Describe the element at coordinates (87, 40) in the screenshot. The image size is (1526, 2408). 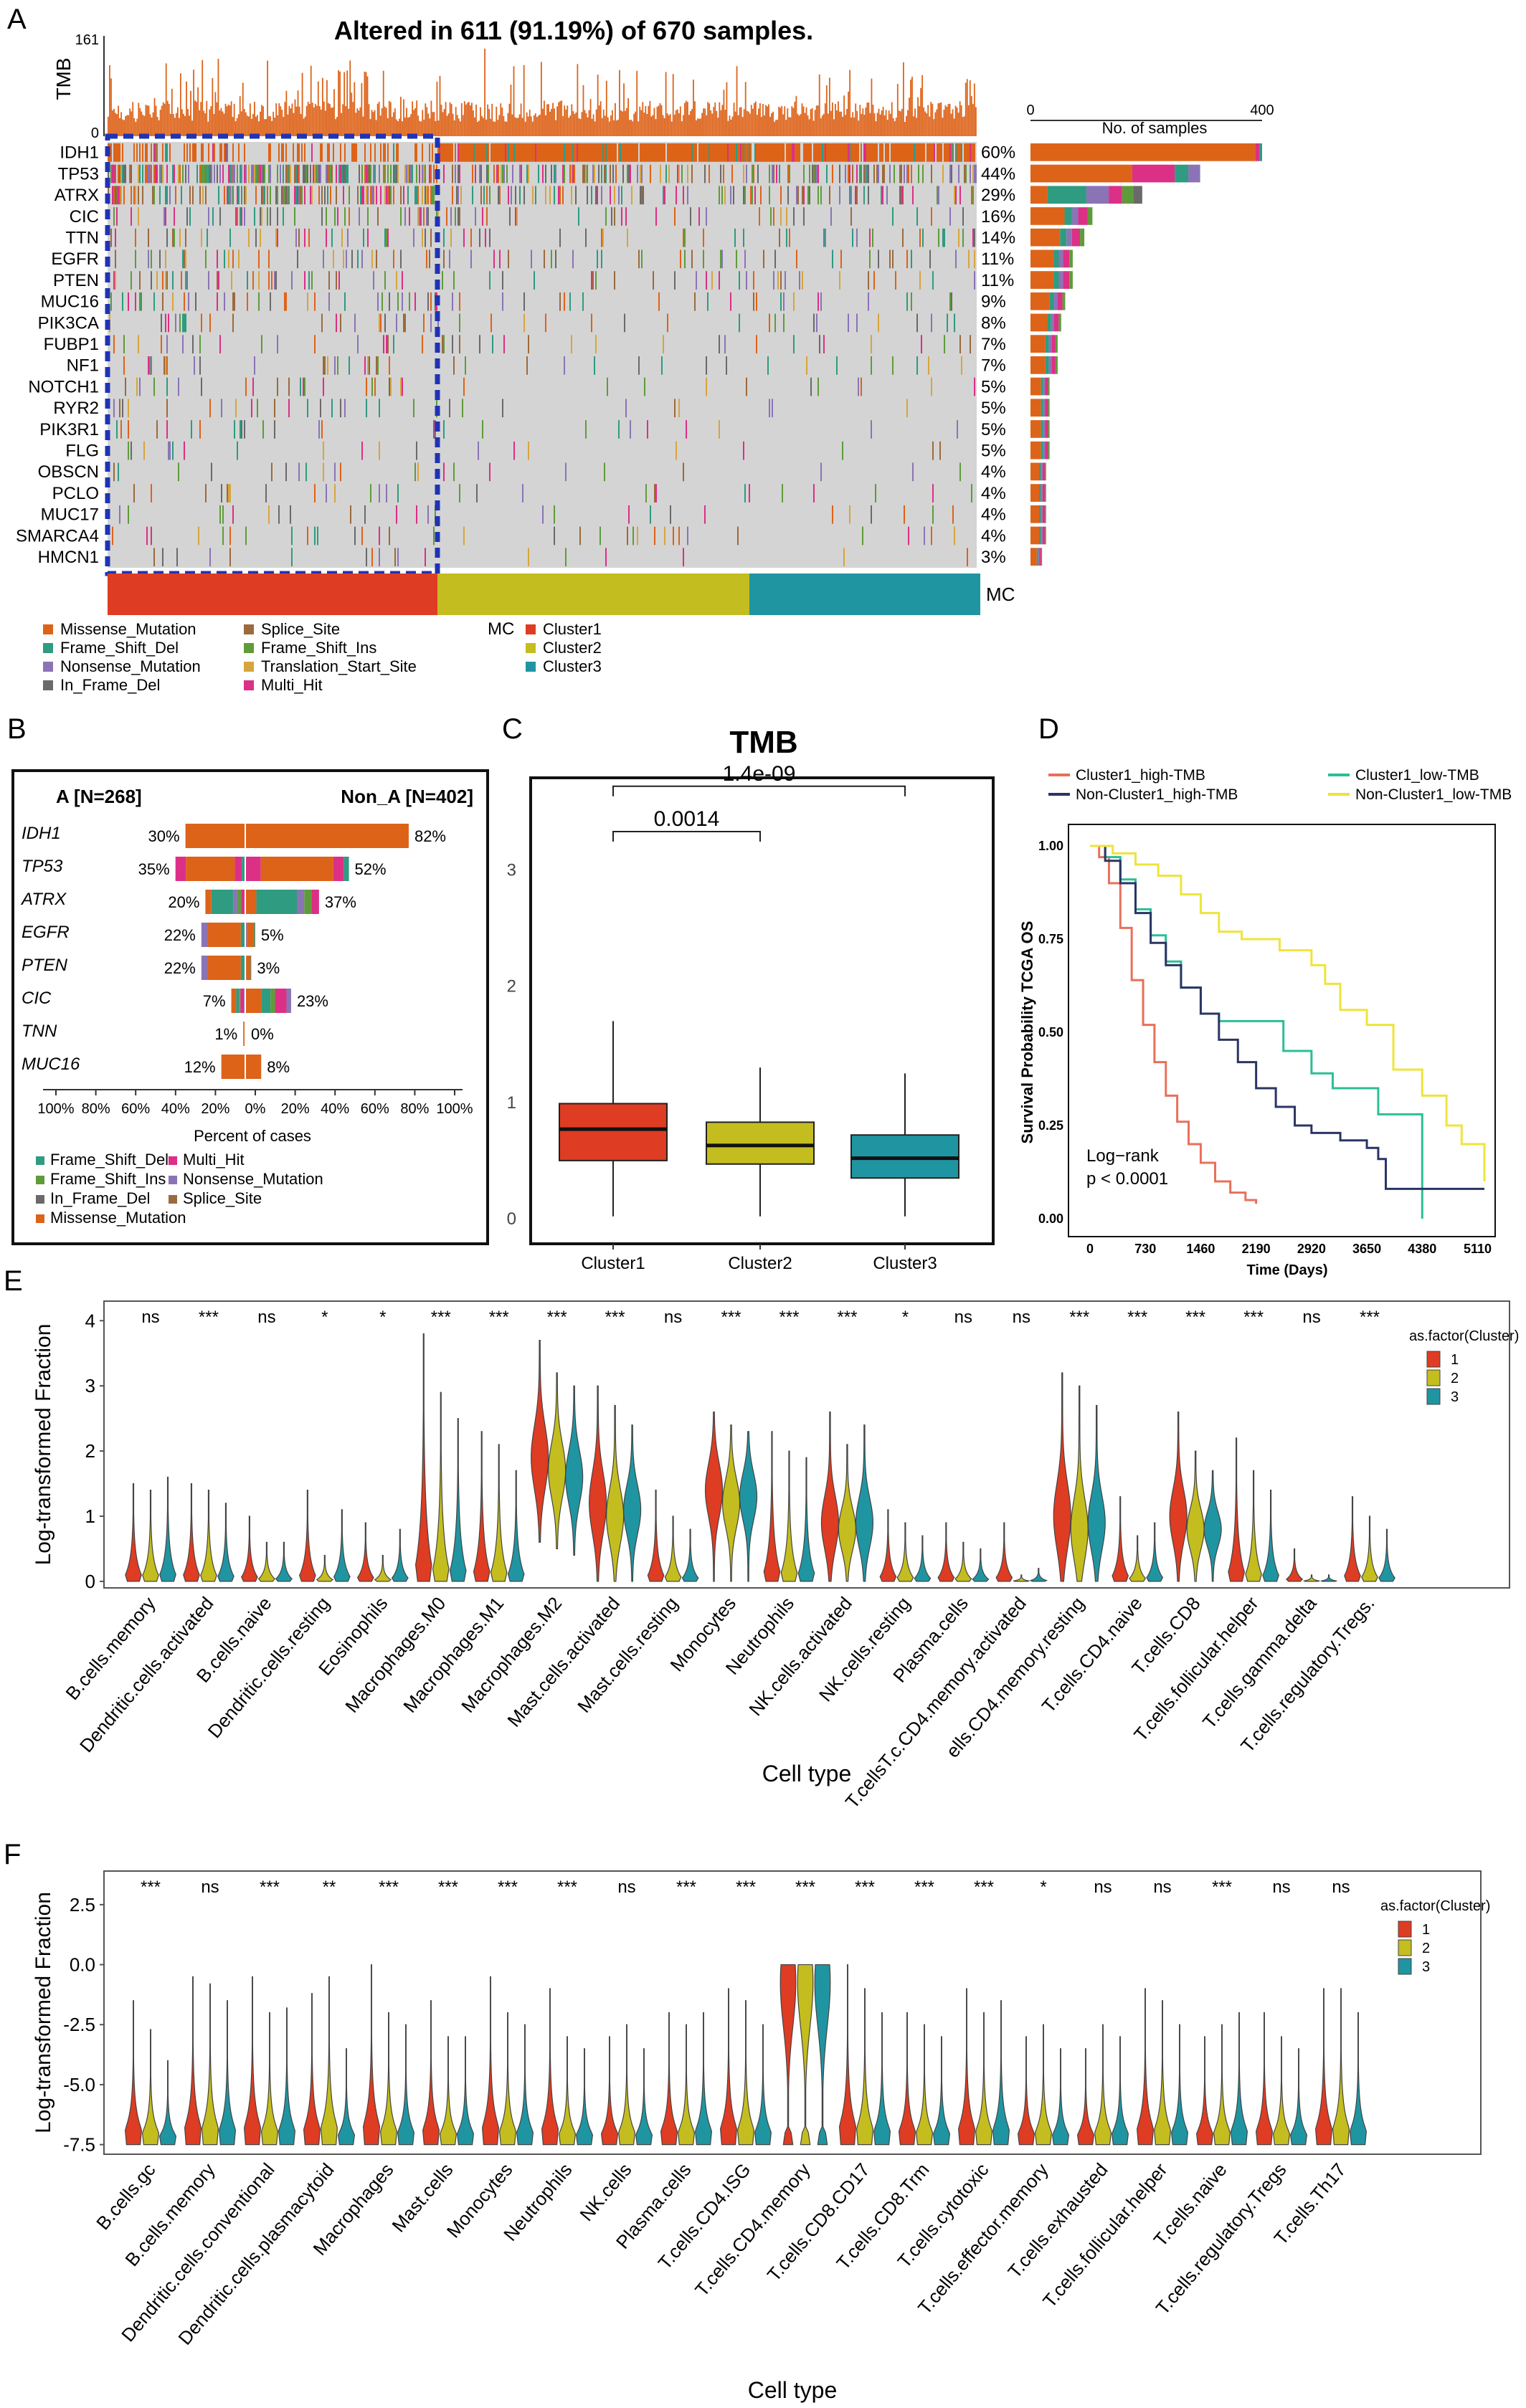
I see `tmb-max-label: 161` at that location.